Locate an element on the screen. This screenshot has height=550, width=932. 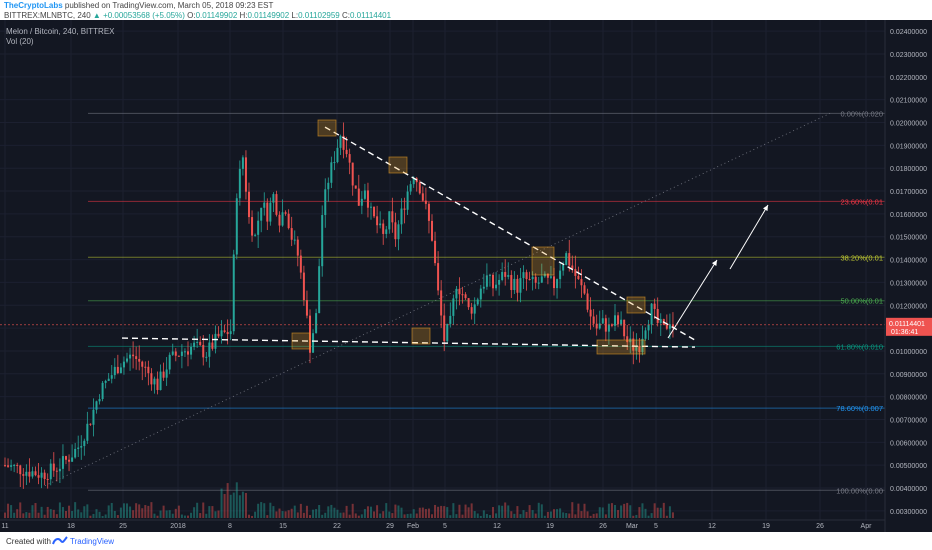
price-tick-label: 0.01700000 is located at coordinates (908, 192).